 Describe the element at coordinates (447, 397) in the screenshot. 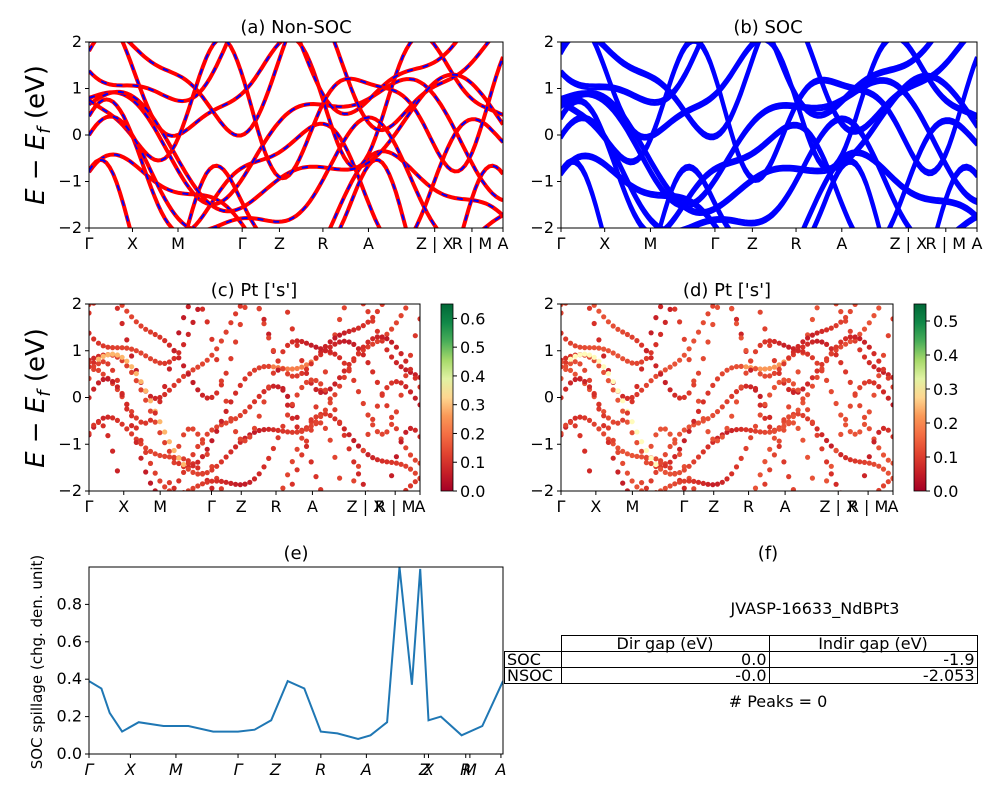

I see `colorbar-c` at that location.